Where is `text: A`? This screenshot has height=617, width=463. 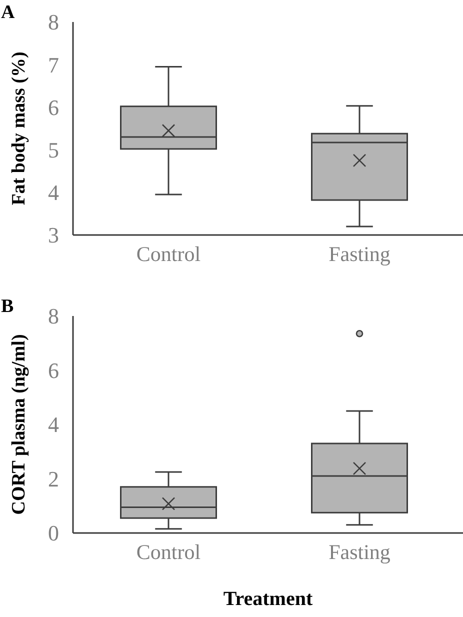
text: A is located at coordinates (8, 12).